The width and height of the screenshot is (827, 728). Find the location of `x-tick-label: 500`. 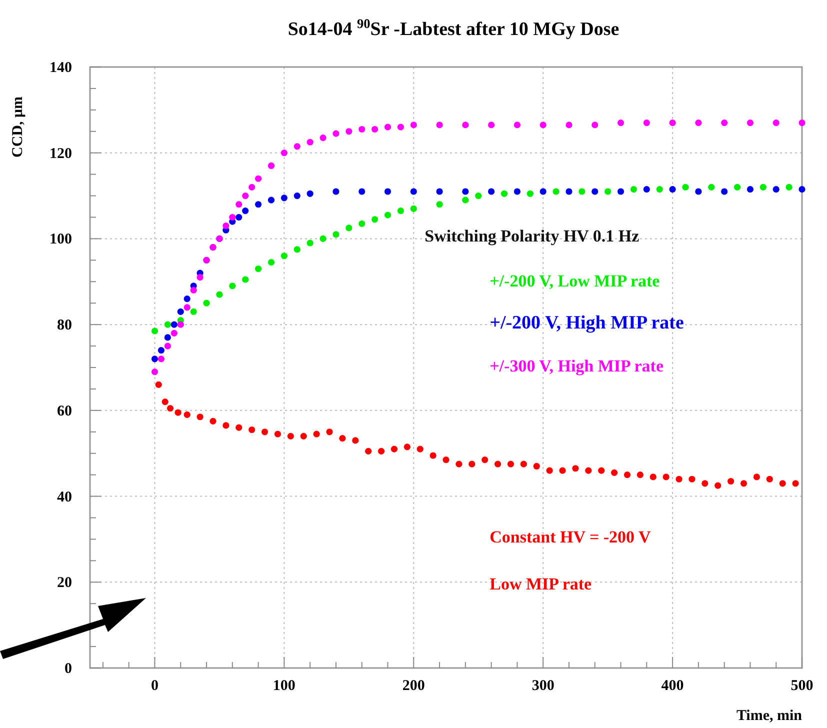

x-tick-label: 500 is located at coordinates (802, 686).